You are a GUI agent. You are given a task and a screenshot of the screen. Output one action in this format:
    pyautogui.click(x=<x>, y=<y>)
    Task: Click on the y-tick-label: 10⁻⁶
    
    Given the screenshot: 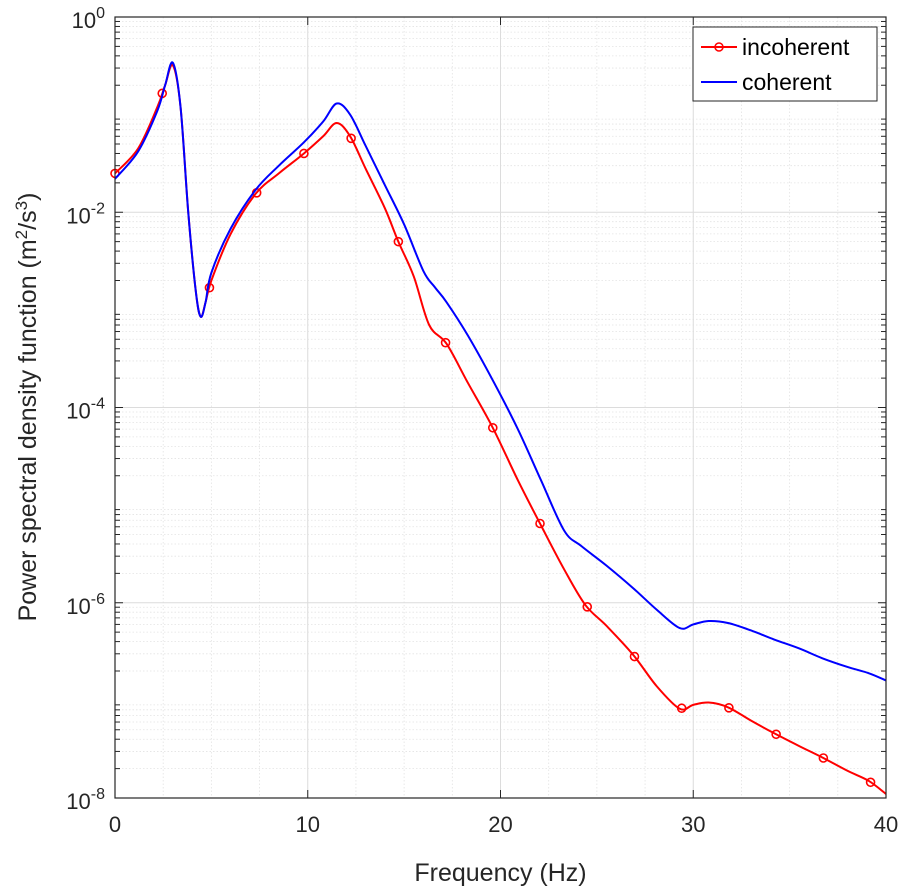 What is the action you would take?
    pyautogui.click(x=85, y=605)
    